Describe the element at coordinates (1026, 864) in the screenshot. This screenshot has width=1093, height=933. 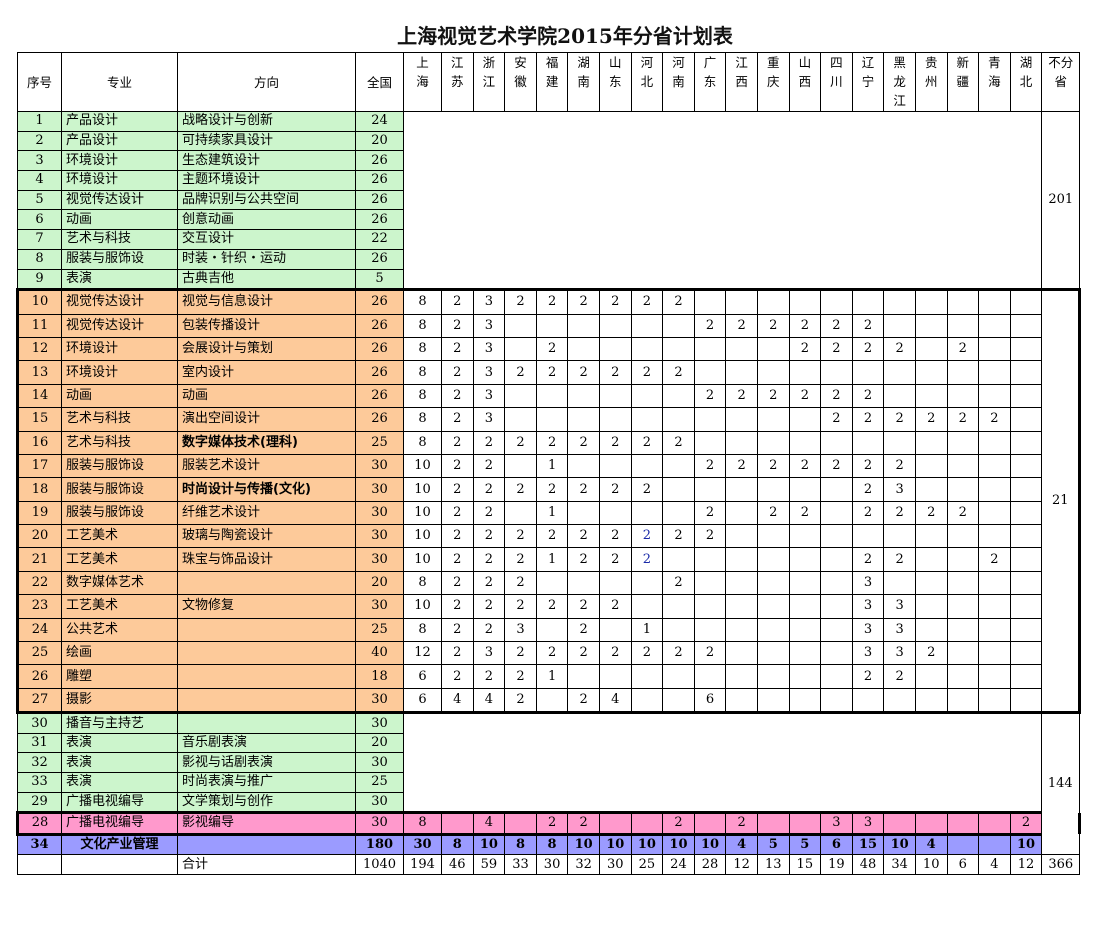
I see `totals-province: 12` at that location.